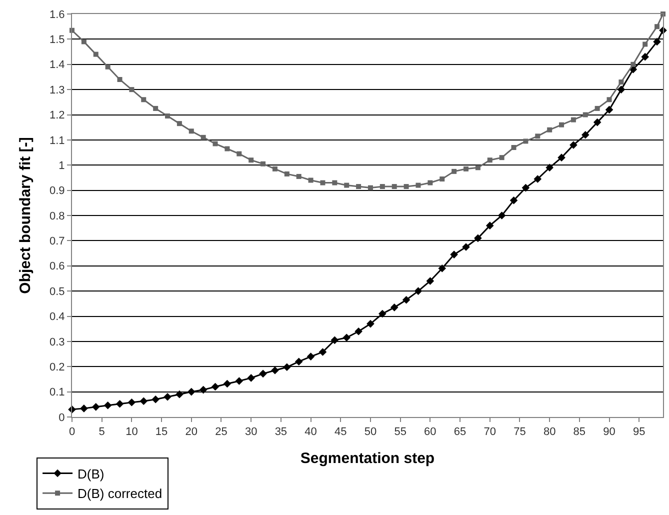 The width and height of the screenshot is (669, 515). What do you see at coordinates (61, 166) in the screenshot?
I see `y-tick-label: 1` at bounding box center [61, 166].